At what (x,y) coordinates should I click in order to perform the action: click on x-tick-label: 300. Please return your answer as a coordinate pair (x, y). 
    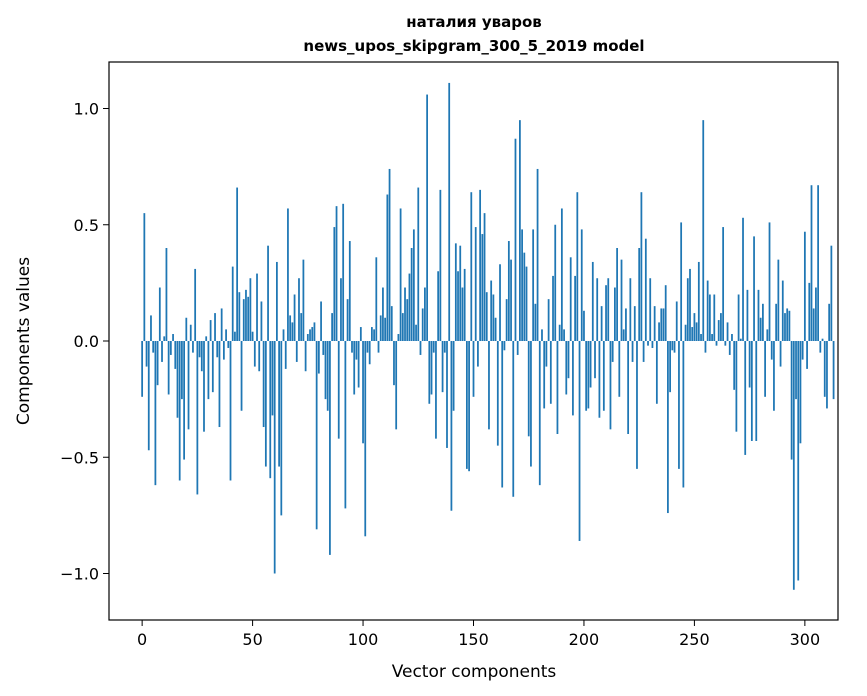
    Looking at the image, I should click on (805, 639).